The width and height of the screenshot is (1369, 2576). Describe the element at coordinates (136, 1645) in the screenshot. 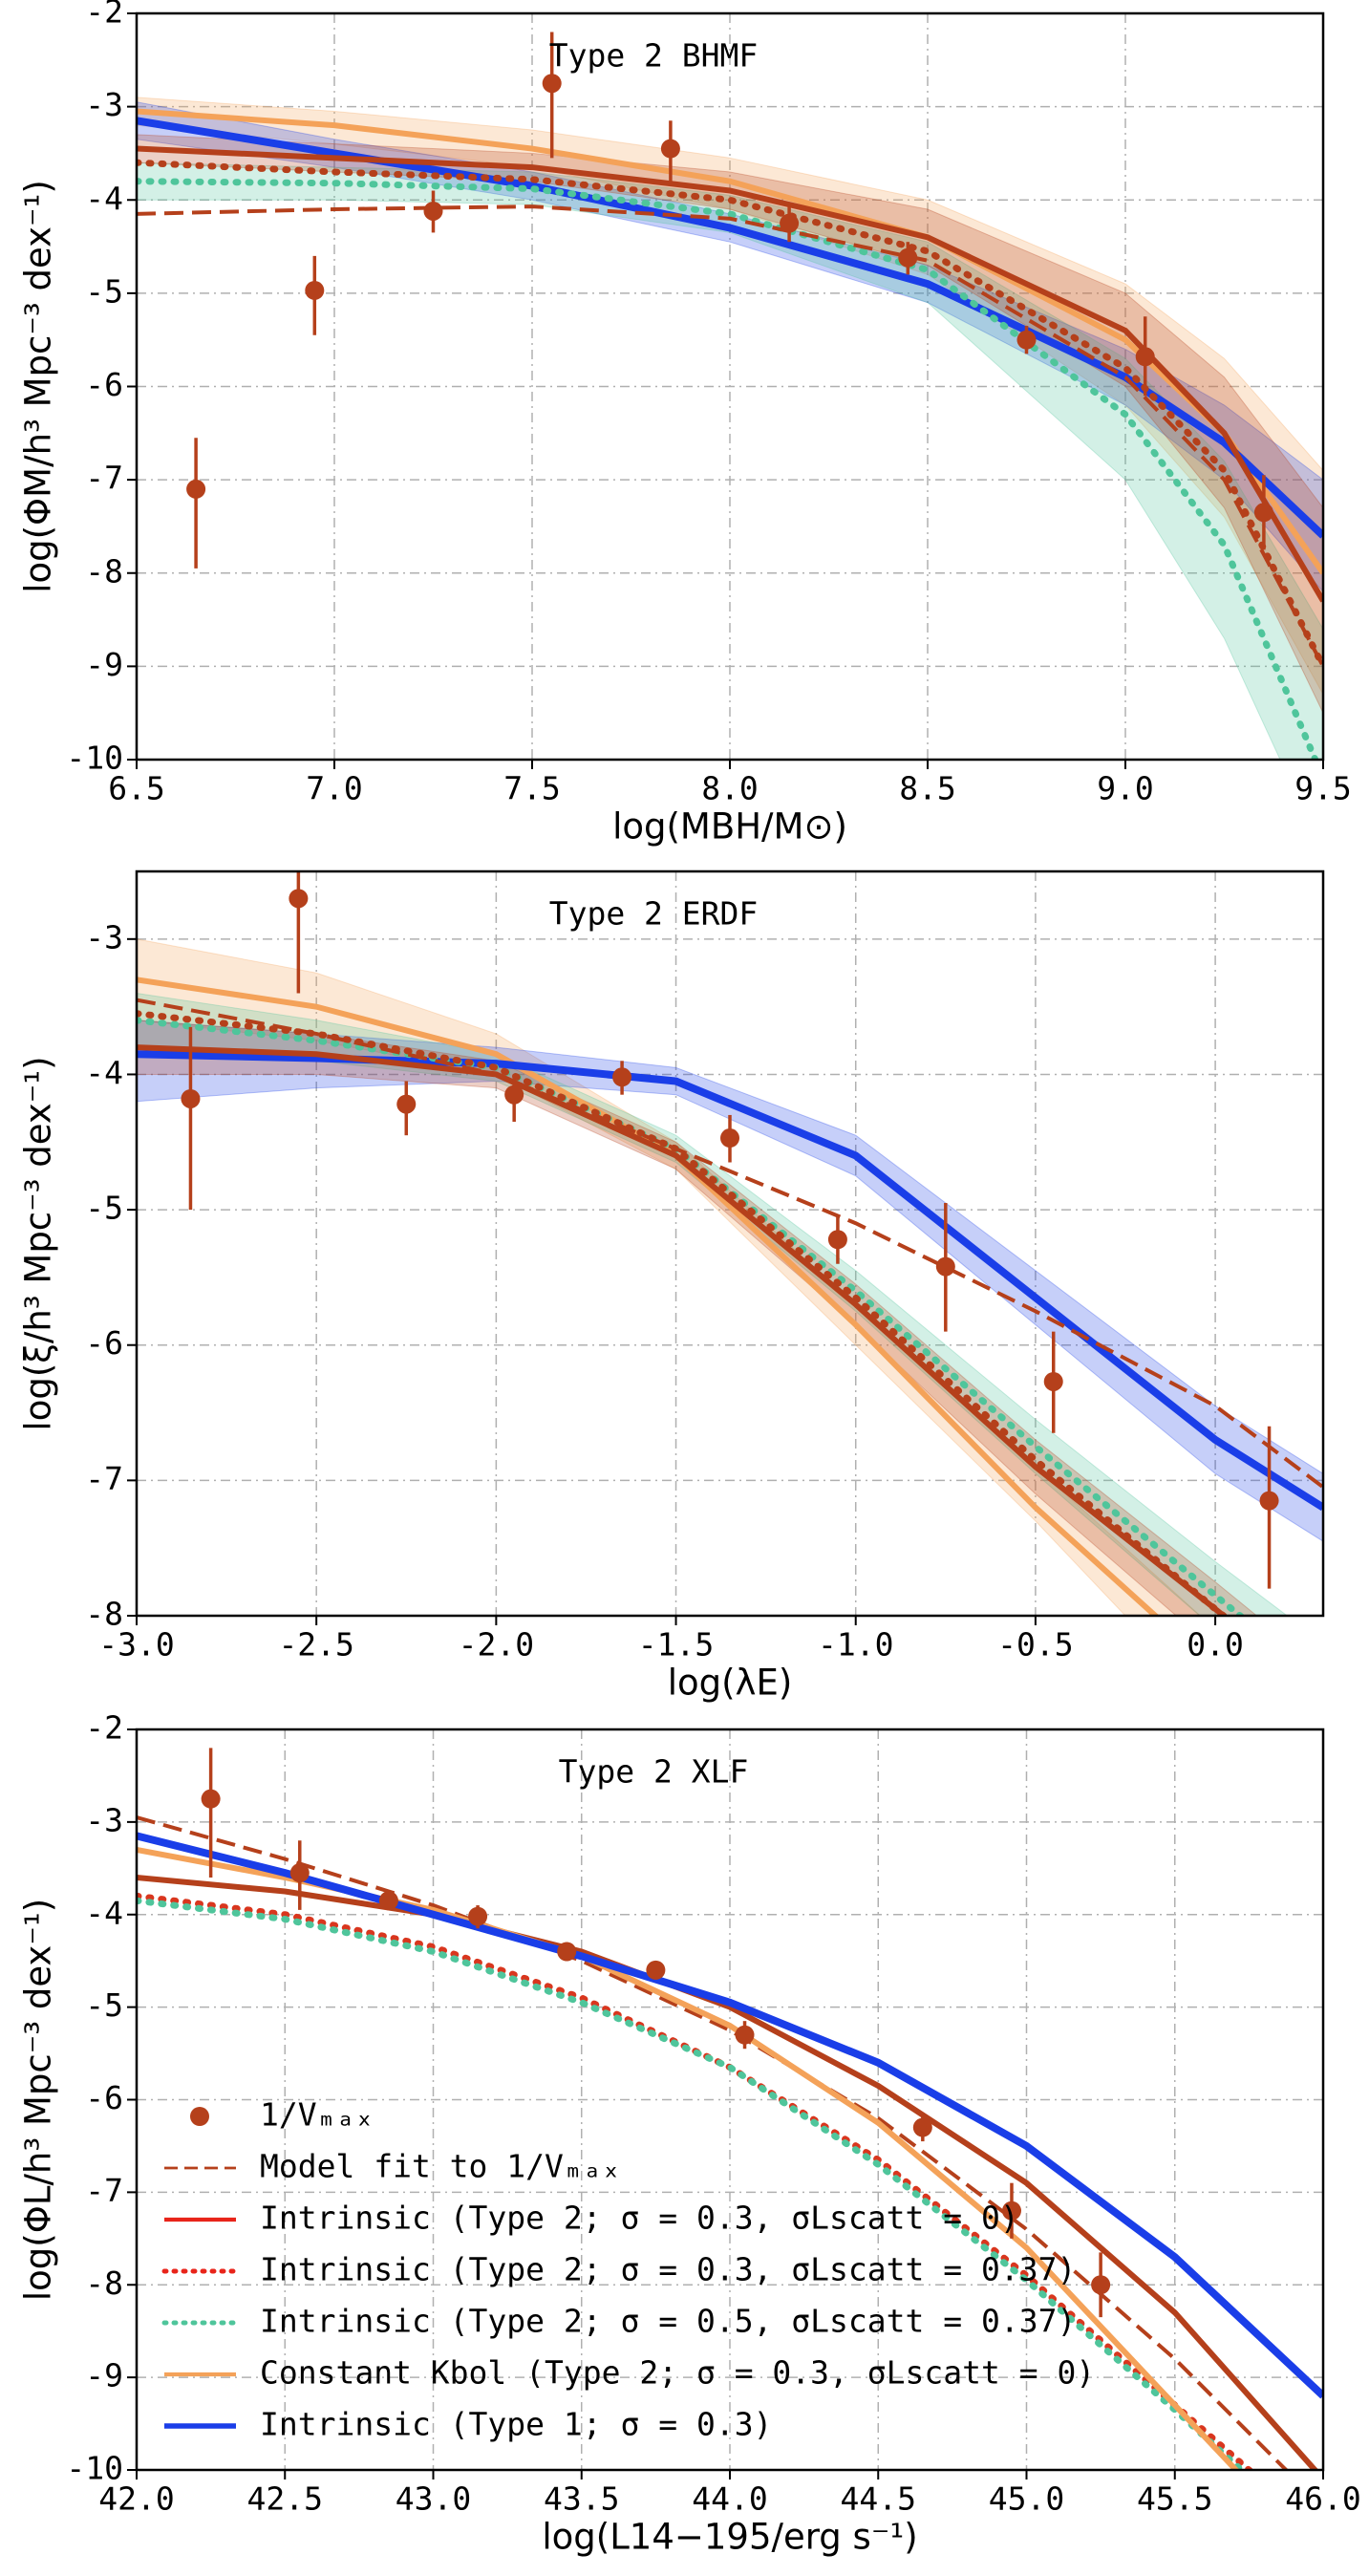

I see `x-tick-label: -3.0` at that location.